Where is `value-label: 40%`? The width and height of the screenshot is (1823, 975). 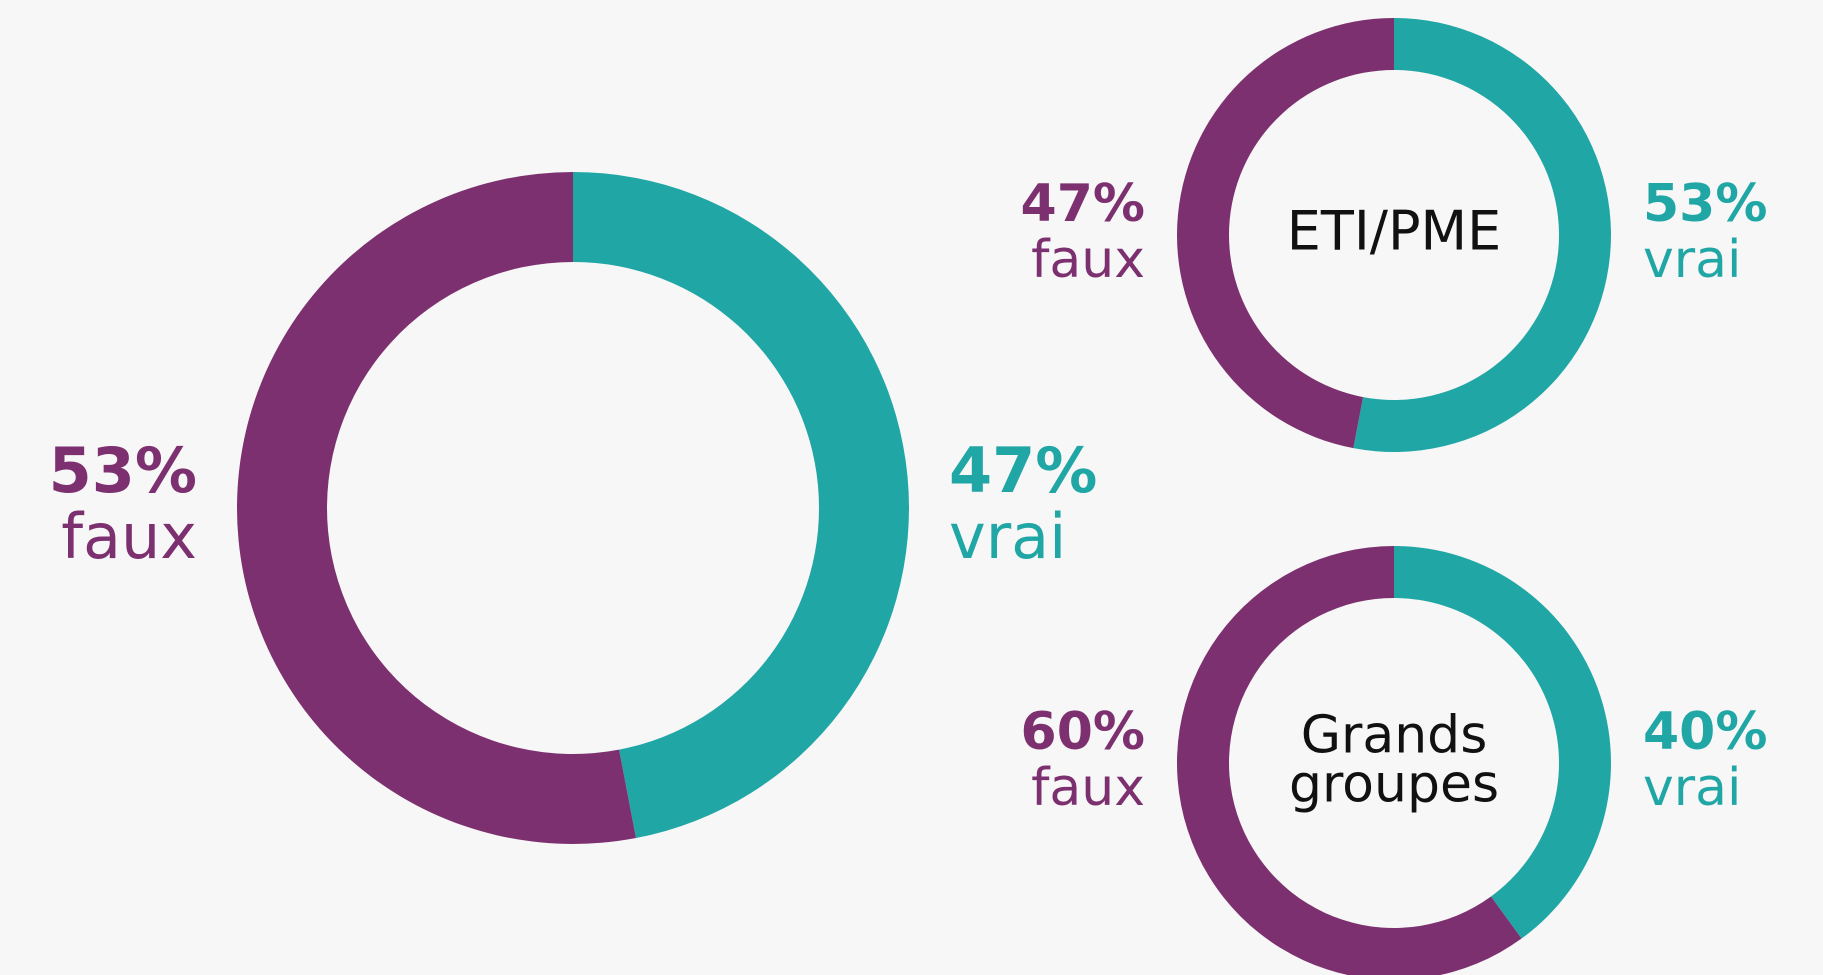
value-label: 40% is located at coordinates (1705, 732).